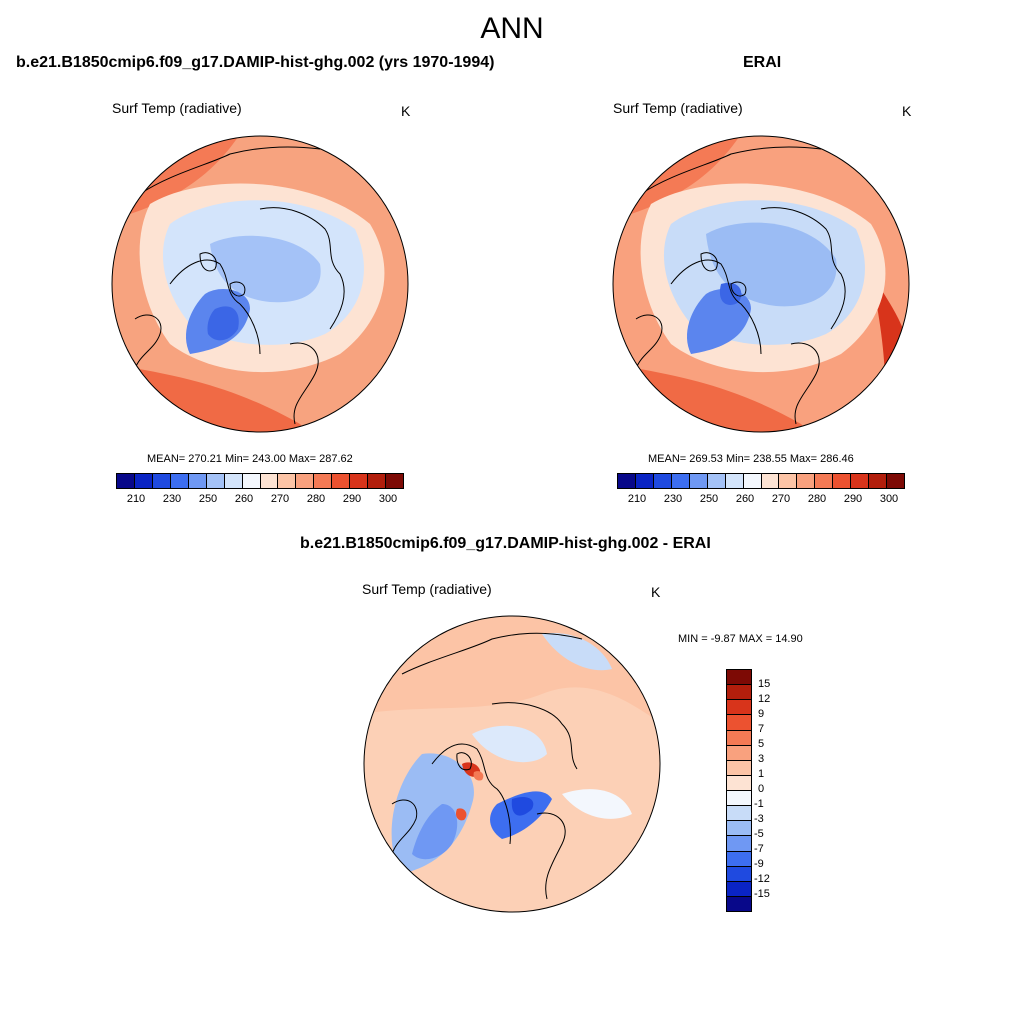 This screenshot has width=1024, height=1024. What do you see at coordinates (764, 699) in the screenshot?
I see `tick-label: 12` at bounding box center [764, 699].